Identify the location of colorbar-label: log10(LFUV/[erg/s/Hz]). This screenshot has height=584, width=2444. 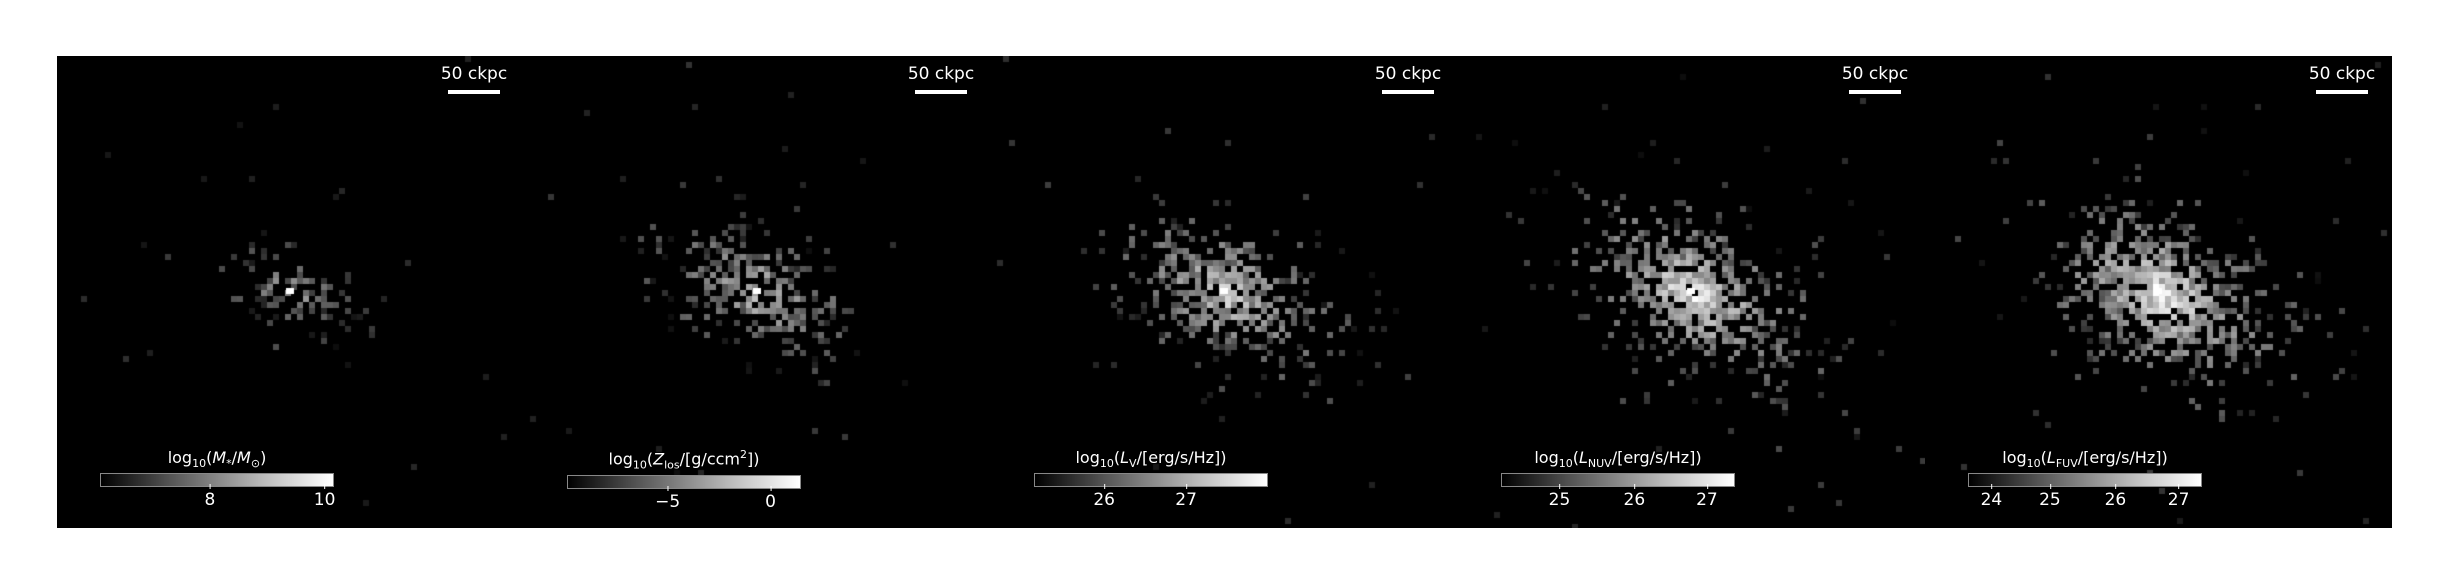
(2085, 459).